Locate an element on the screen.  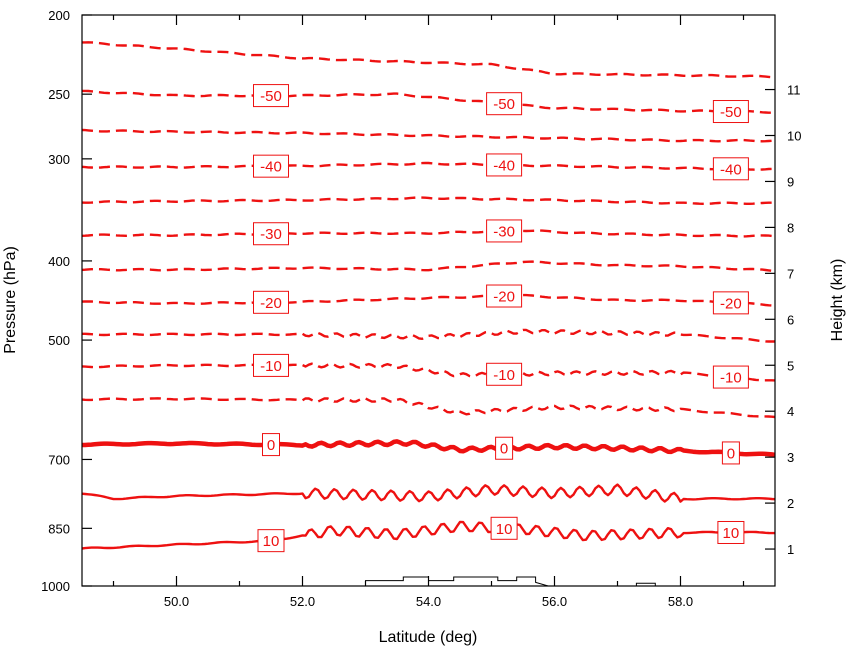
y-tick-label-right: 3 is located at coordinates (790, 457).